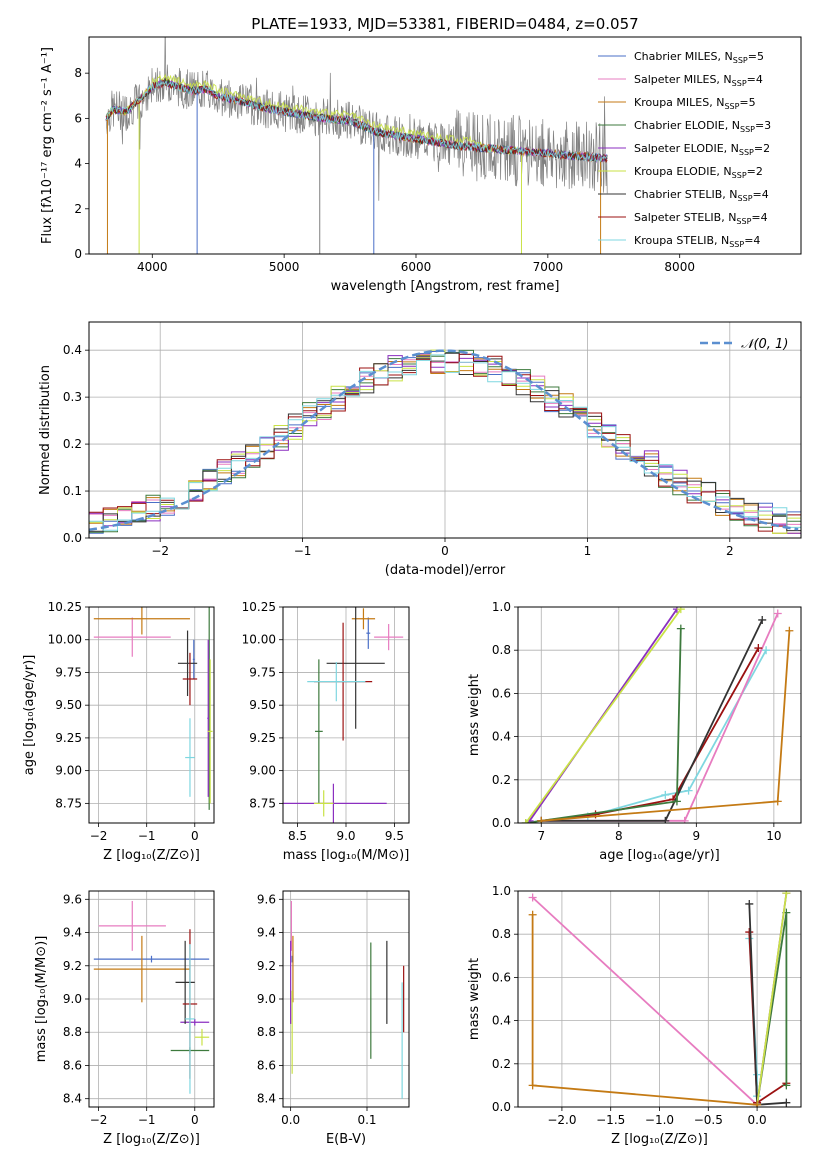 This screenshot has height=1174, width=819. I want to click on x-tick-label: −1.5, so click(610, 1120).